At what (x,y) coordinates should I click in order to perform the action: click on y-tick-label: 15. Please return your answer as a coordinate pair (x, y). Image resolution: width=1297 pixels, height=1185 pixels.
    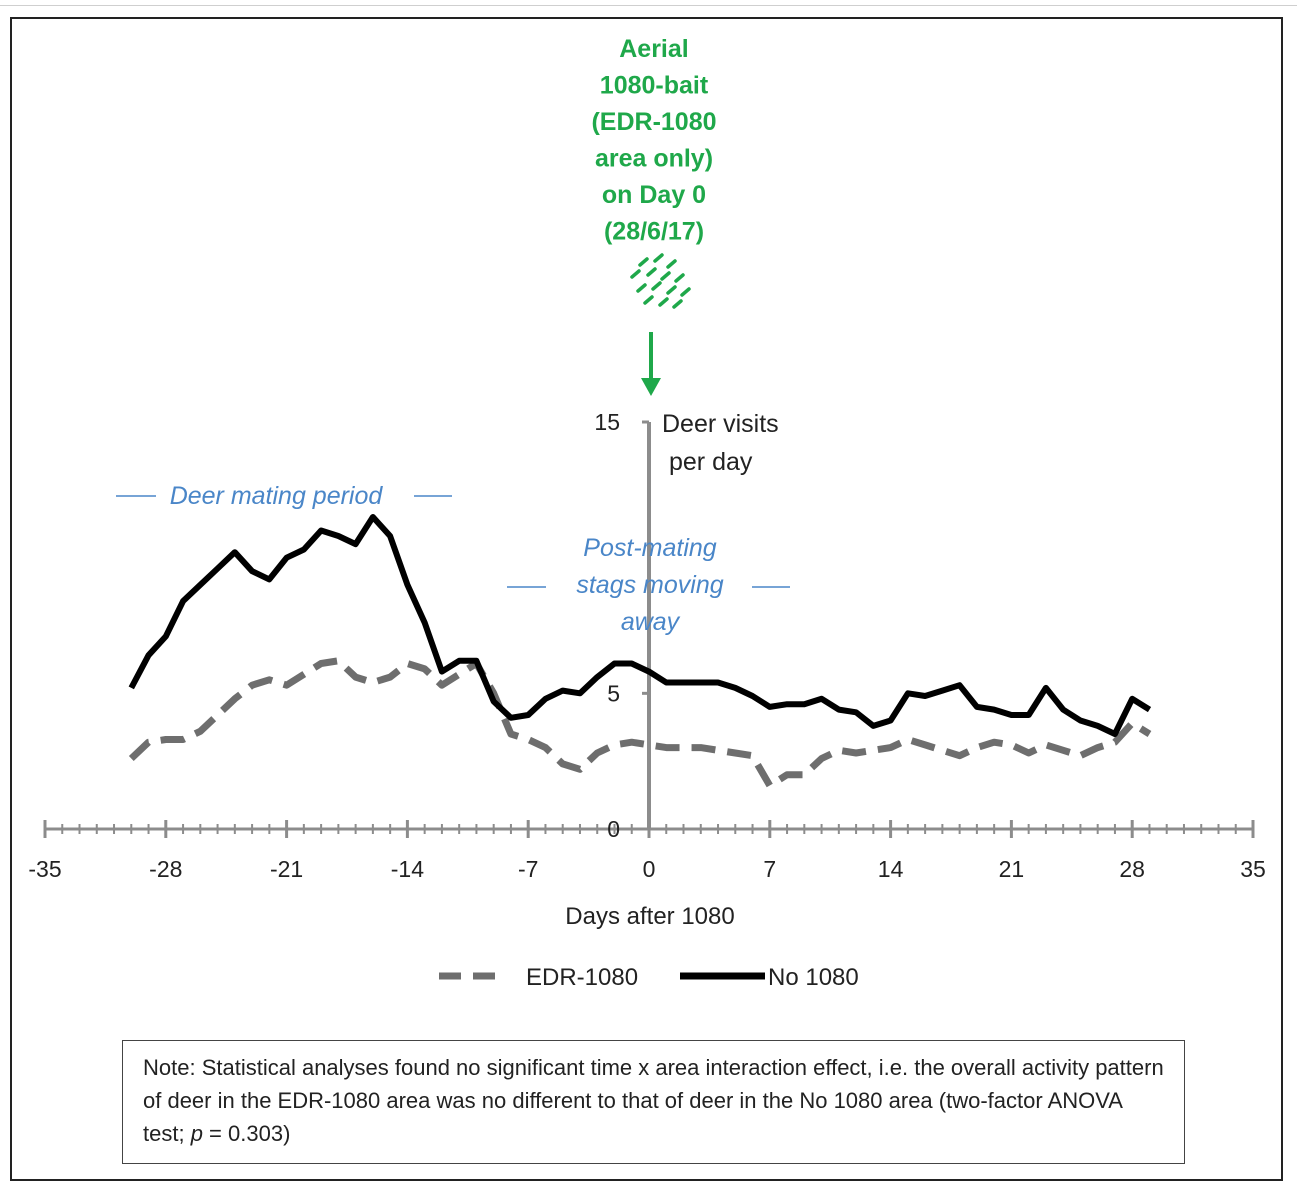
    Looking at the image, I should click on (607, 422).